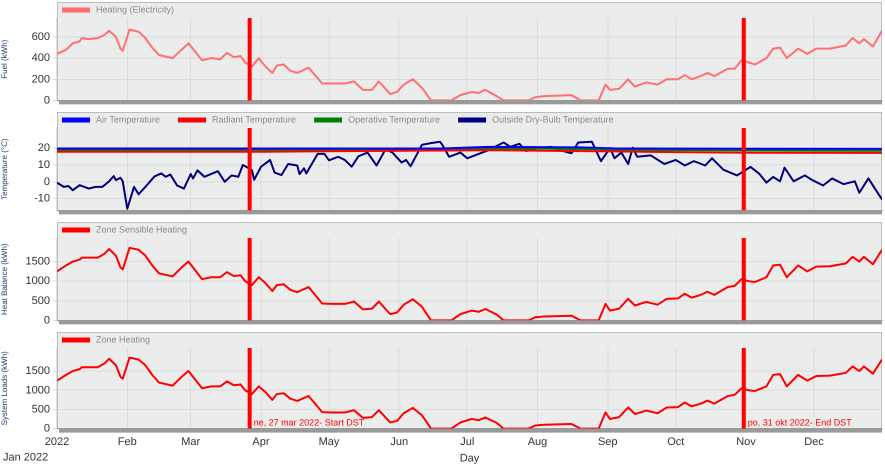  What do you see at coordinates (142, 229) in the screenshot?
I see `legend-label: Zone Sensible Heating` at bounding box center [142, 229].